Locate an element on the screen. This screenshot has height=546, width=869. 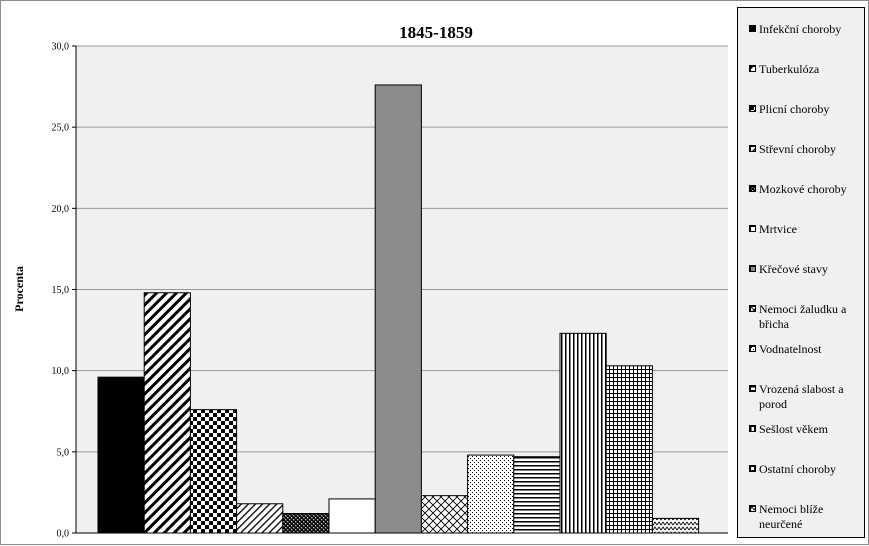
legend-label: Tuberkulóza is located at coordinates (789, 69).